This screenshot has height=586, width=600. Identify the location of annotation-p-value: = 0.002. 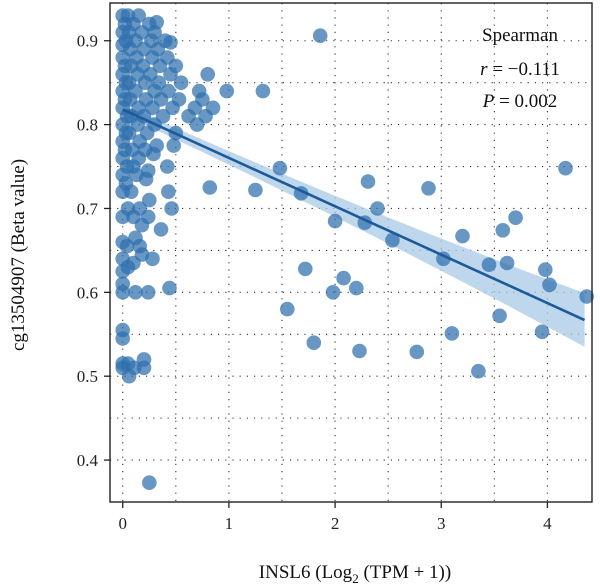
(525, 101).